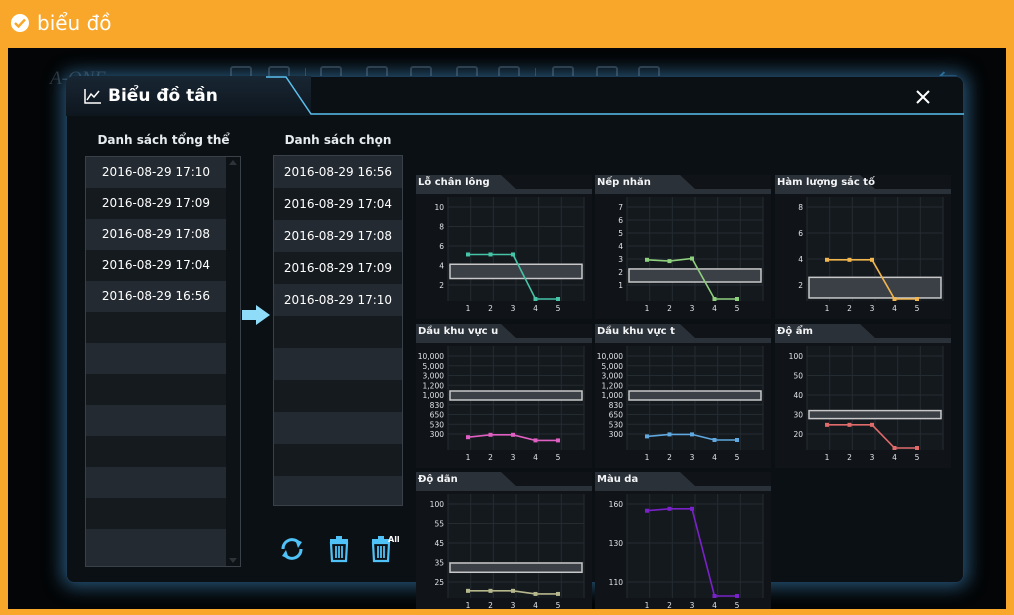 The height and width of the screenshot is (615, 1014). Describe the element at coordinates (615, 95) in the screenshot. I see `title-tab-border` at that location.